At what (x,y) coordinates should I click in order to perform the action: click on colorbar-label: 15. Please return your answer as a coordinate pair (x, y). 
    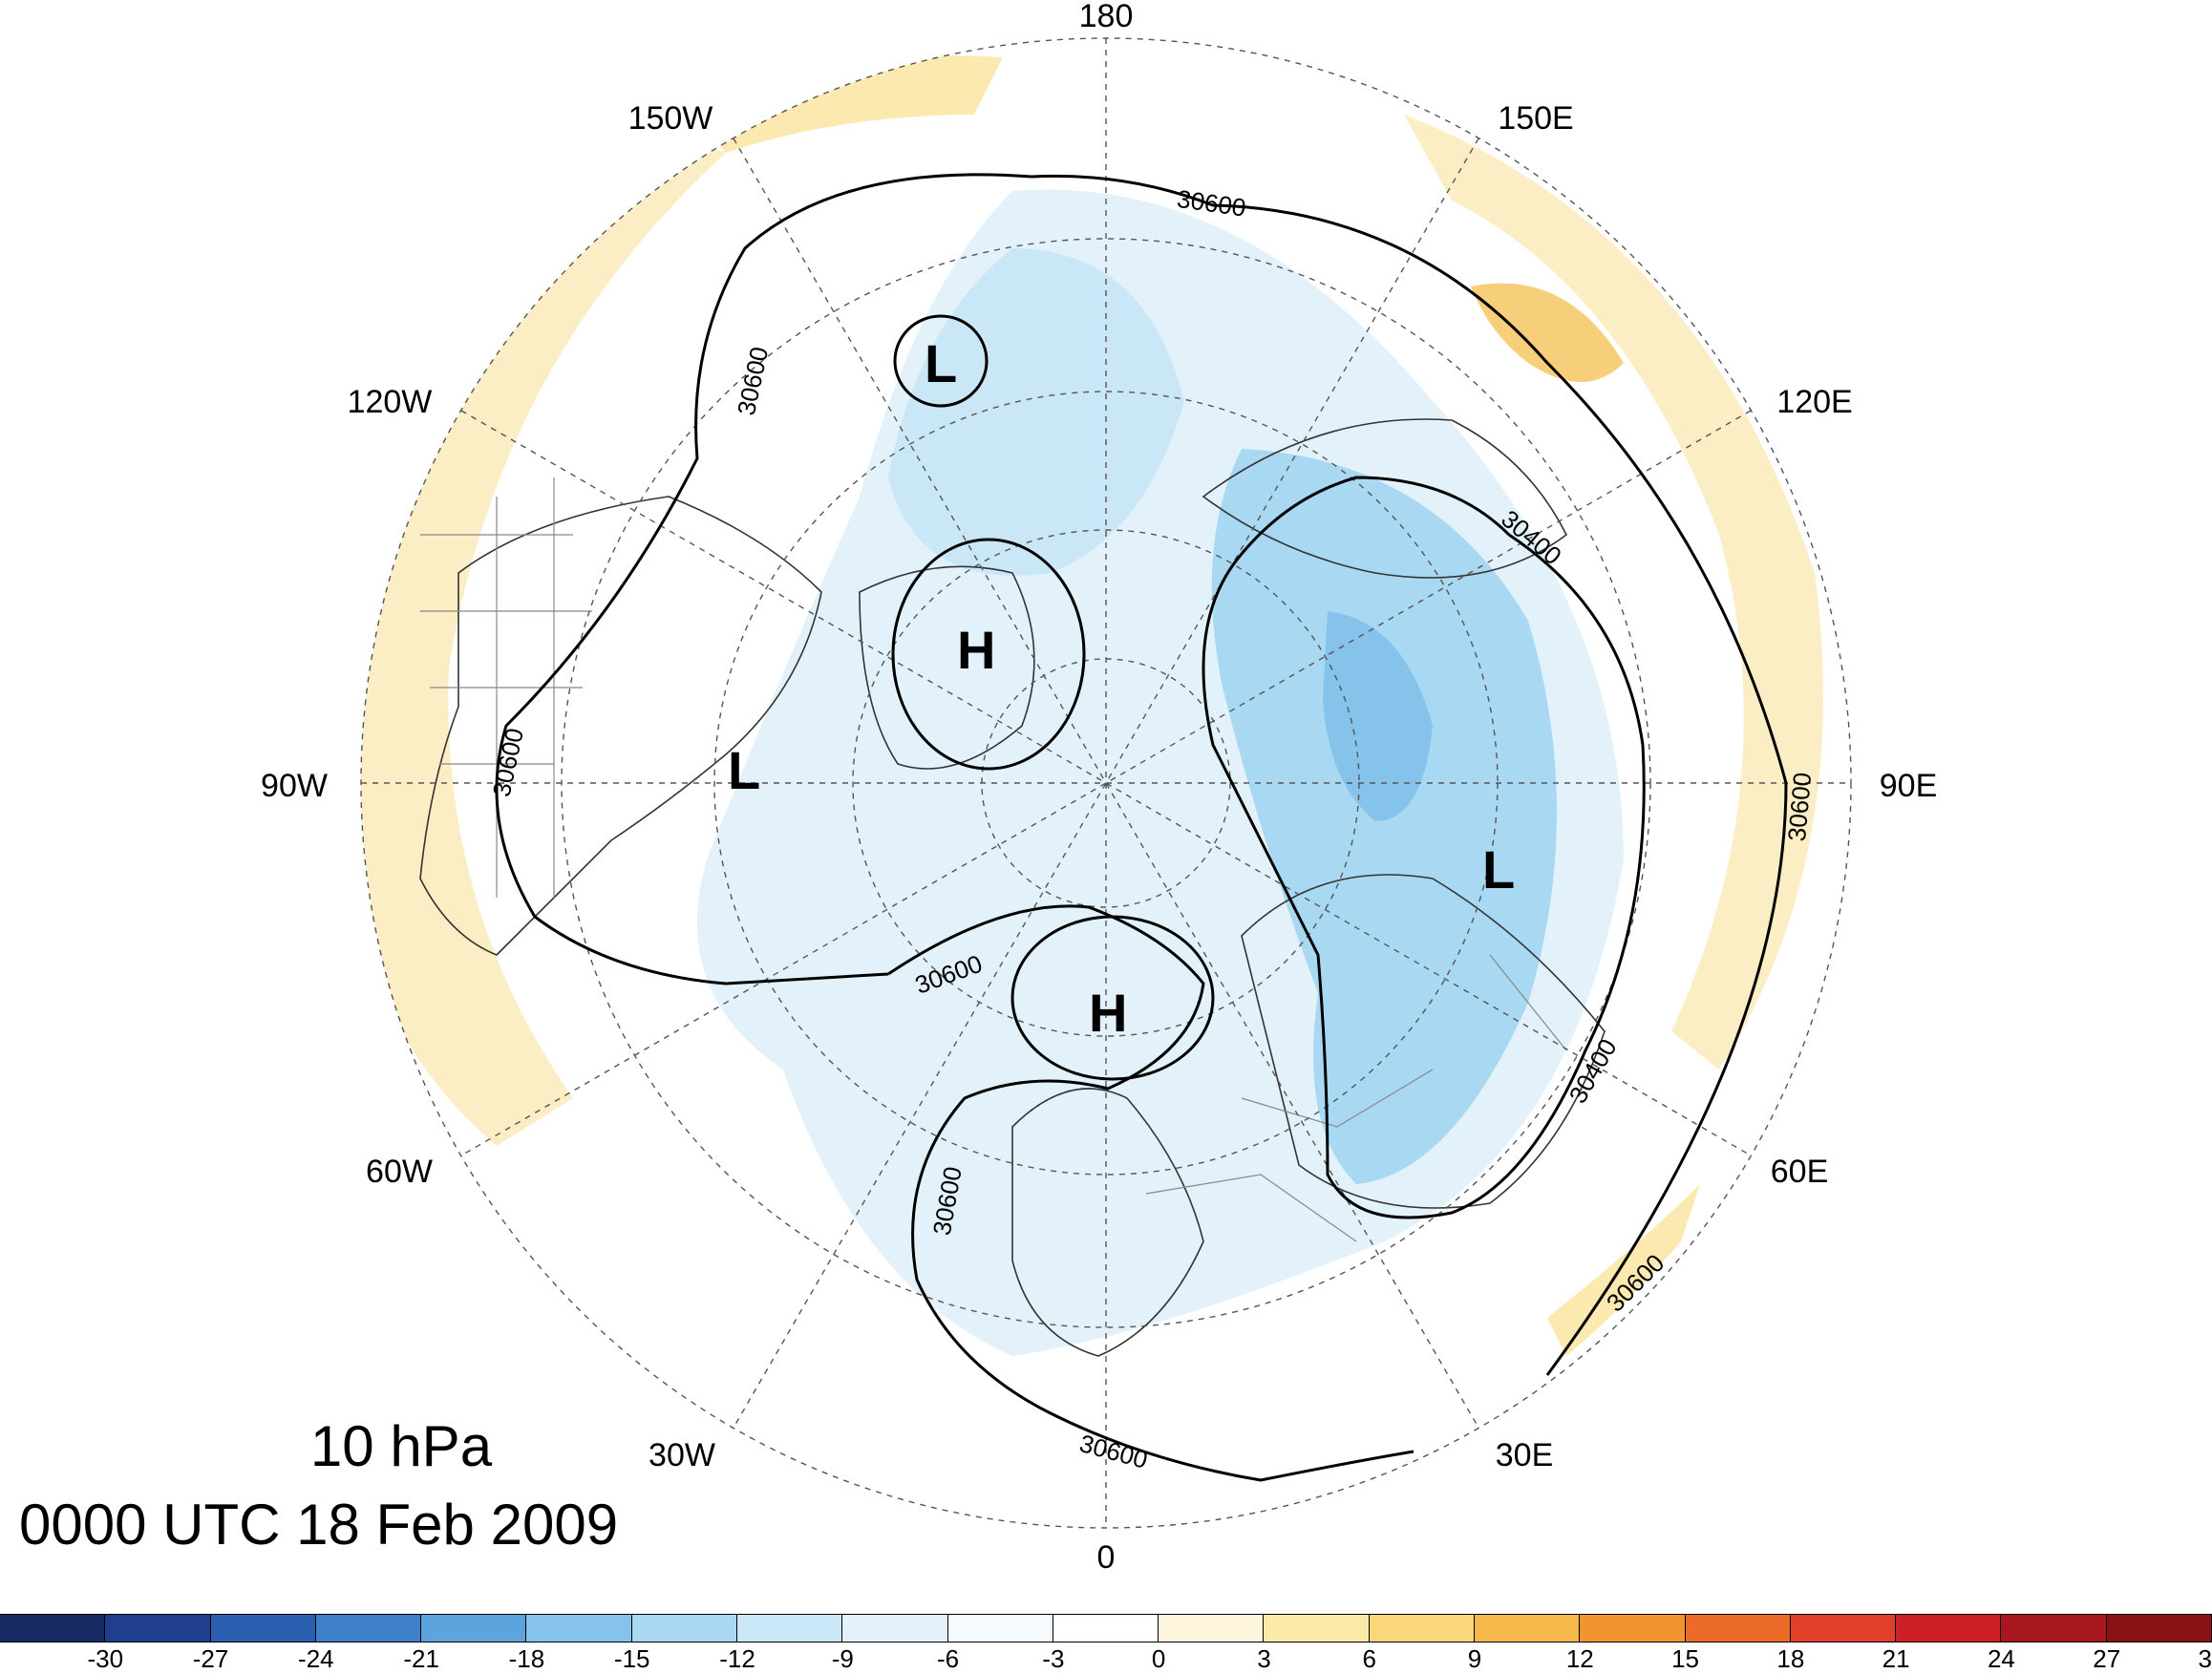
    Looking at the image, I should click on (1685, 1658).